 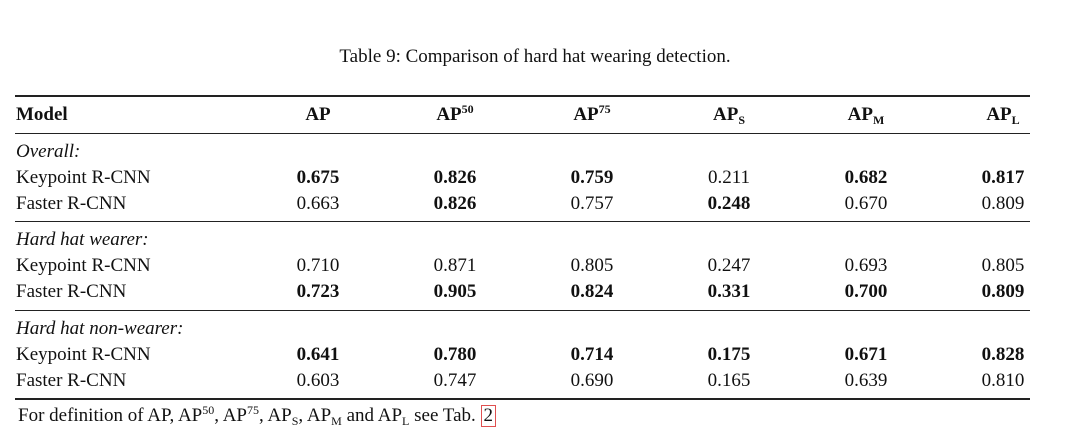 What do you see at coordinates (455, 291) in the screenshot?
I see `metric-value: 0.905` at bounding box center [455, 291].